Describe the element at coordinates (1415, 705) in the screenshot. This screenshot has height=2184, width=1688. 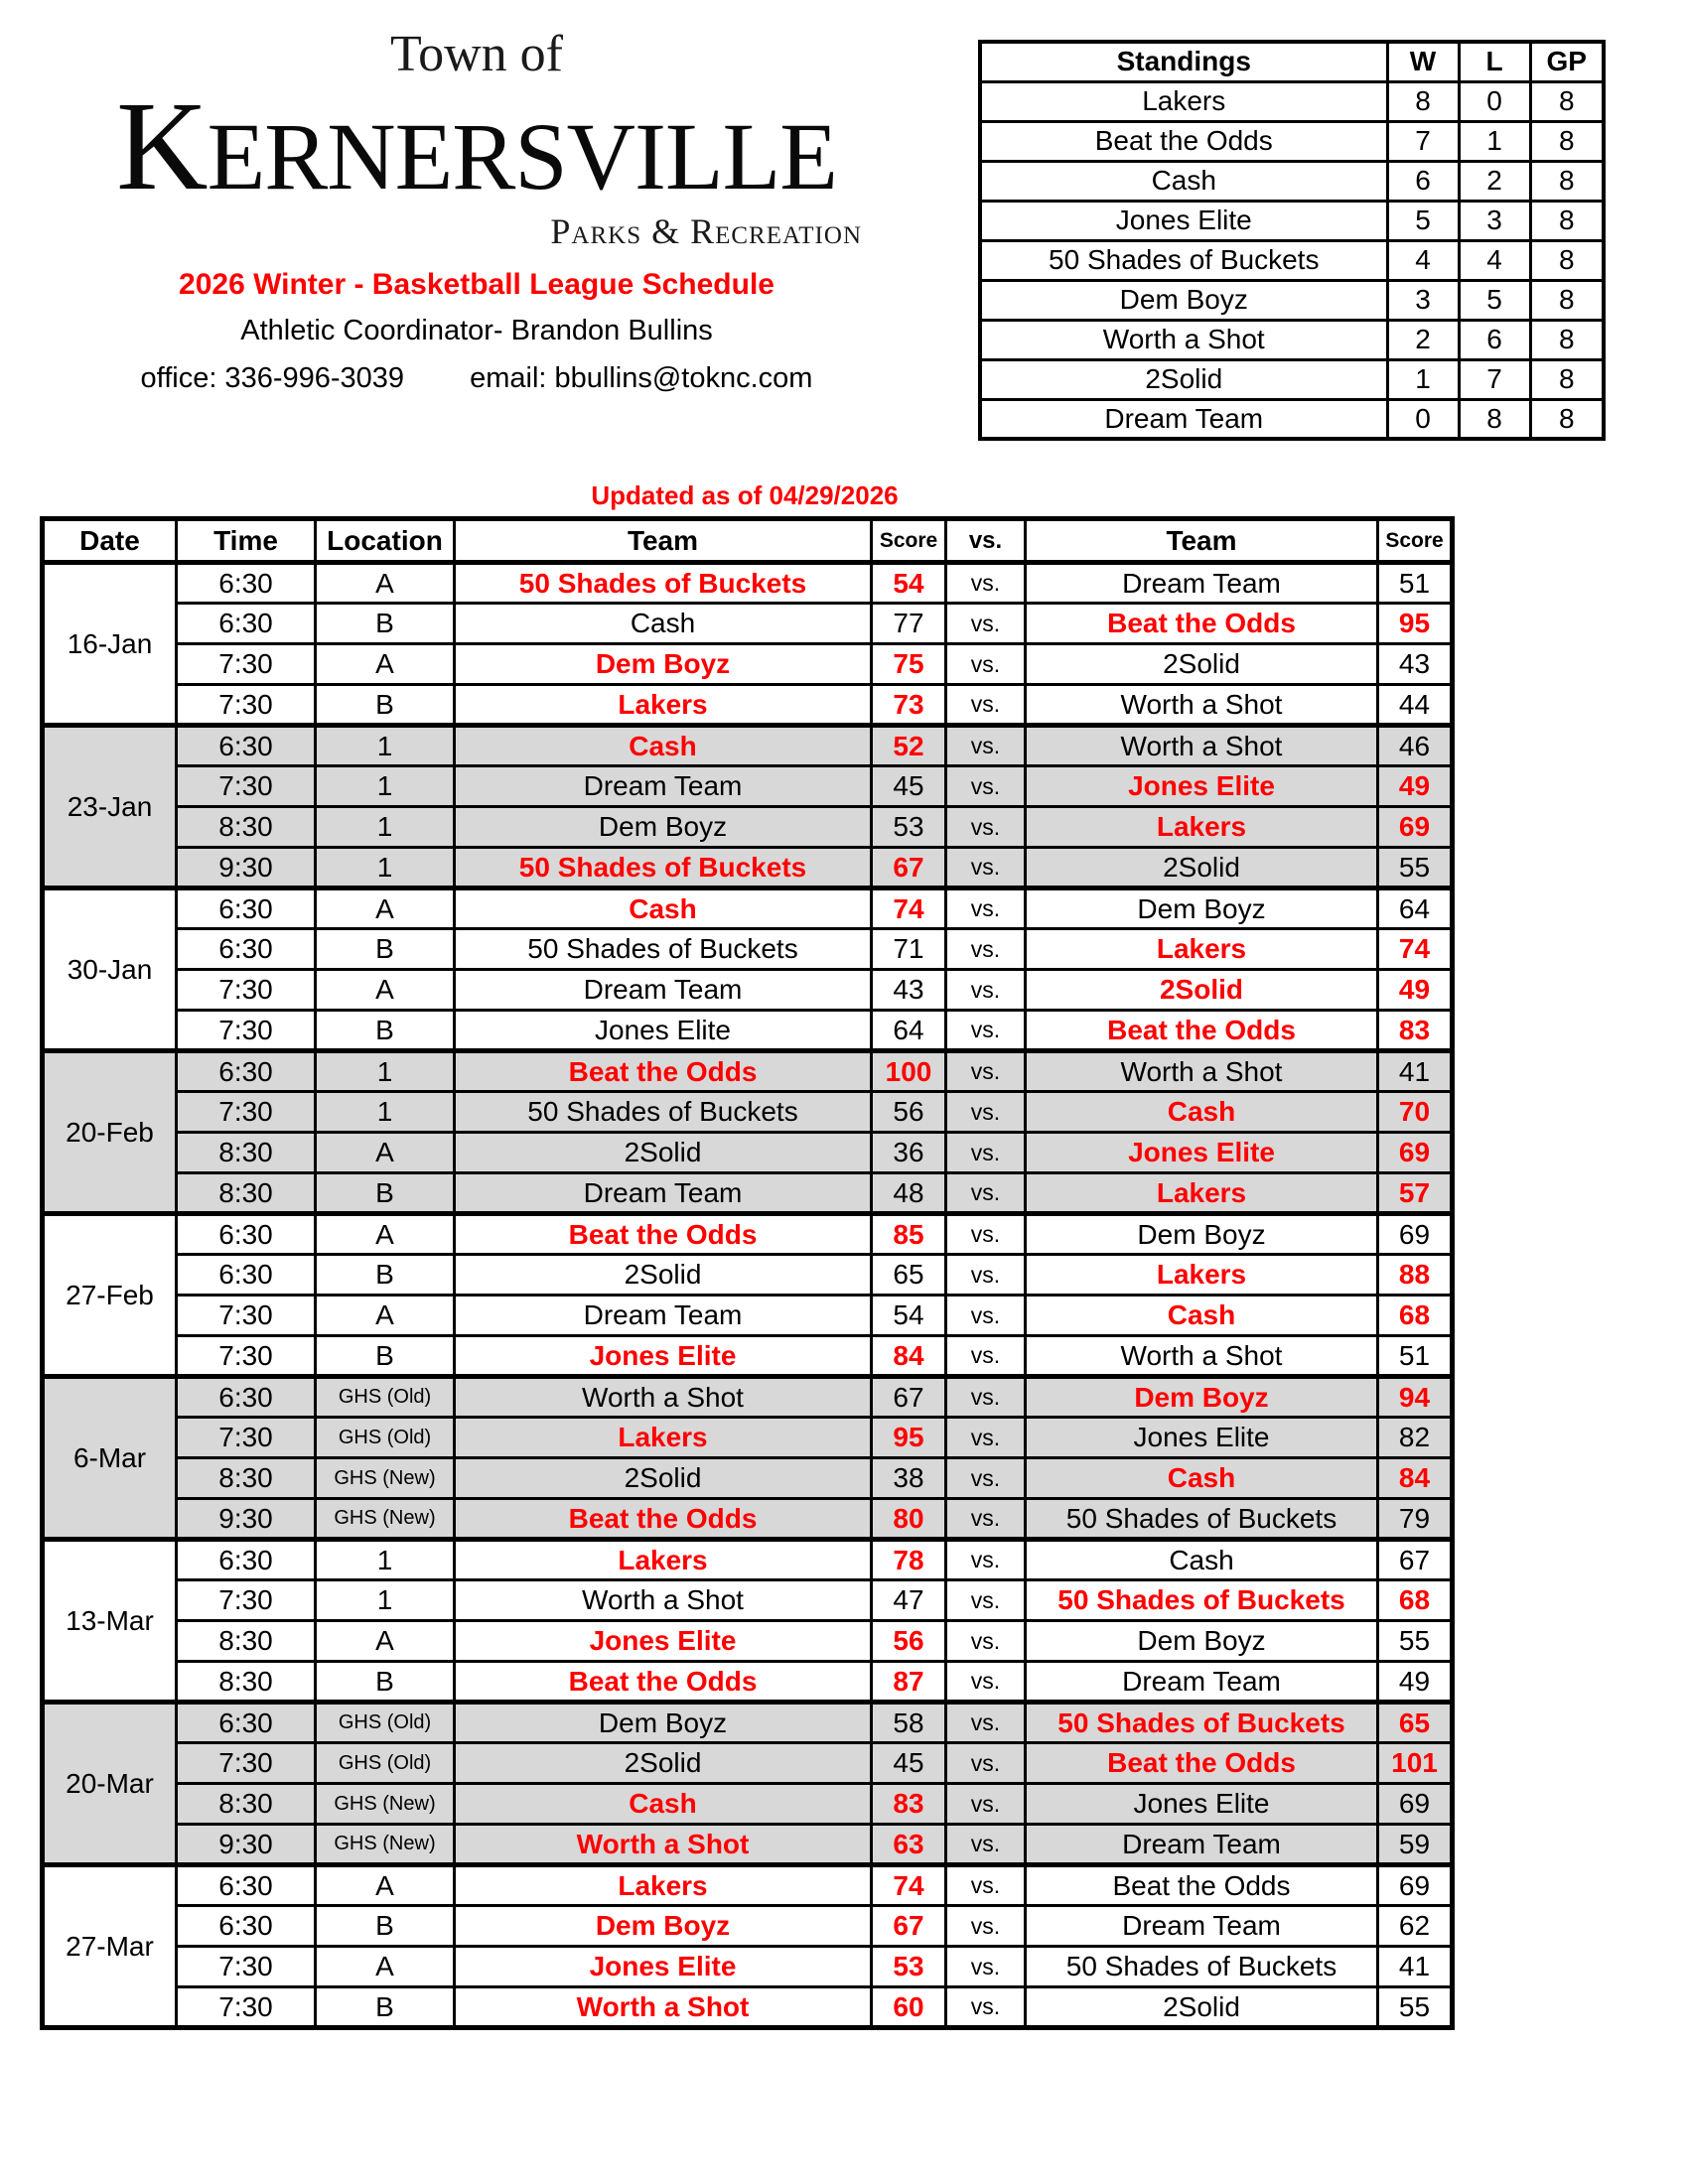
I see `score2-cell: 44` at that location.